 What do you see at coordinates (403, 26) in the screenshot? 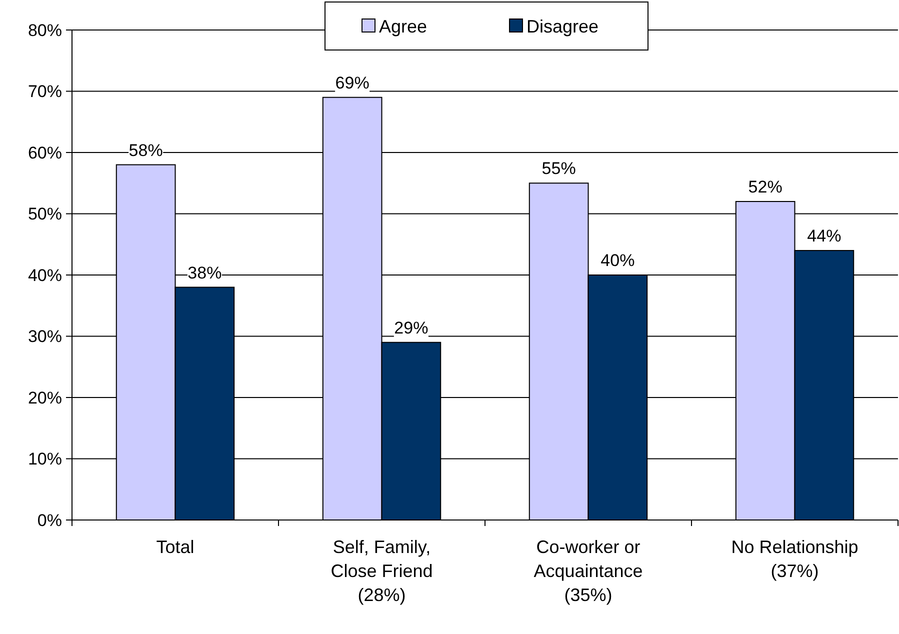
I see `legend-label: Agree` at bounding box center [403, 26].